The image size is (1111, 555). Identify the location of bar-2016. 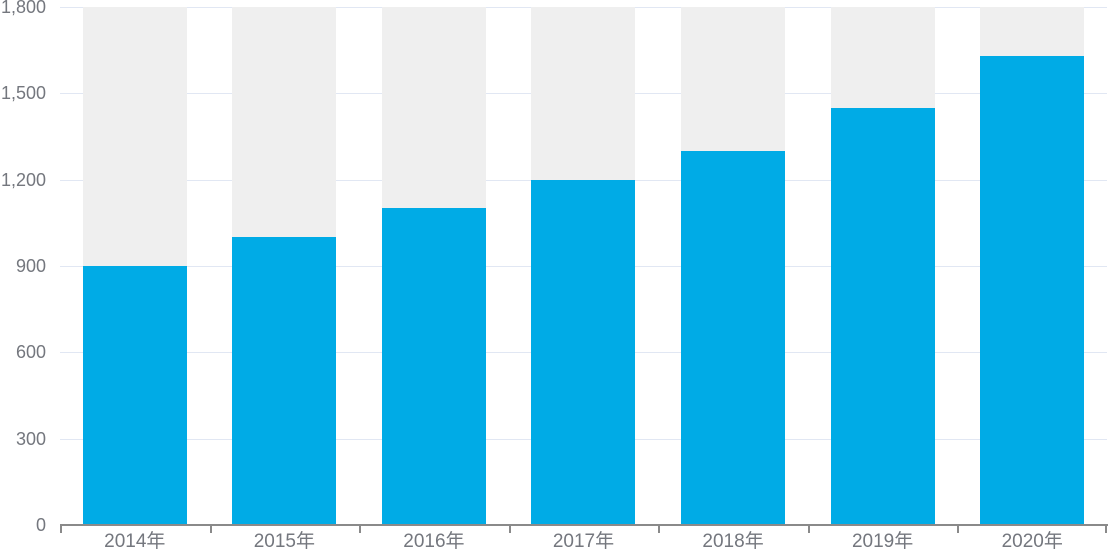
(433, 366).